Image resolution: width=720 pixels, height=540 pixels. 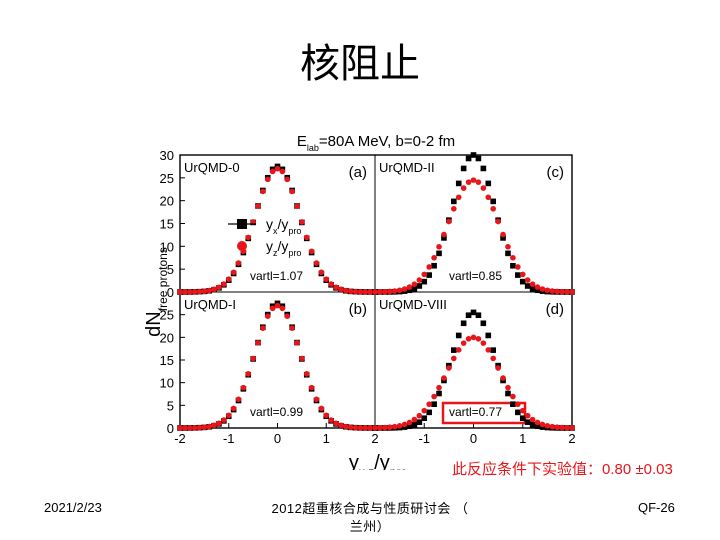 I want to click on panel-vartl-label: vartl=0.77, so click(x=475, y=412).